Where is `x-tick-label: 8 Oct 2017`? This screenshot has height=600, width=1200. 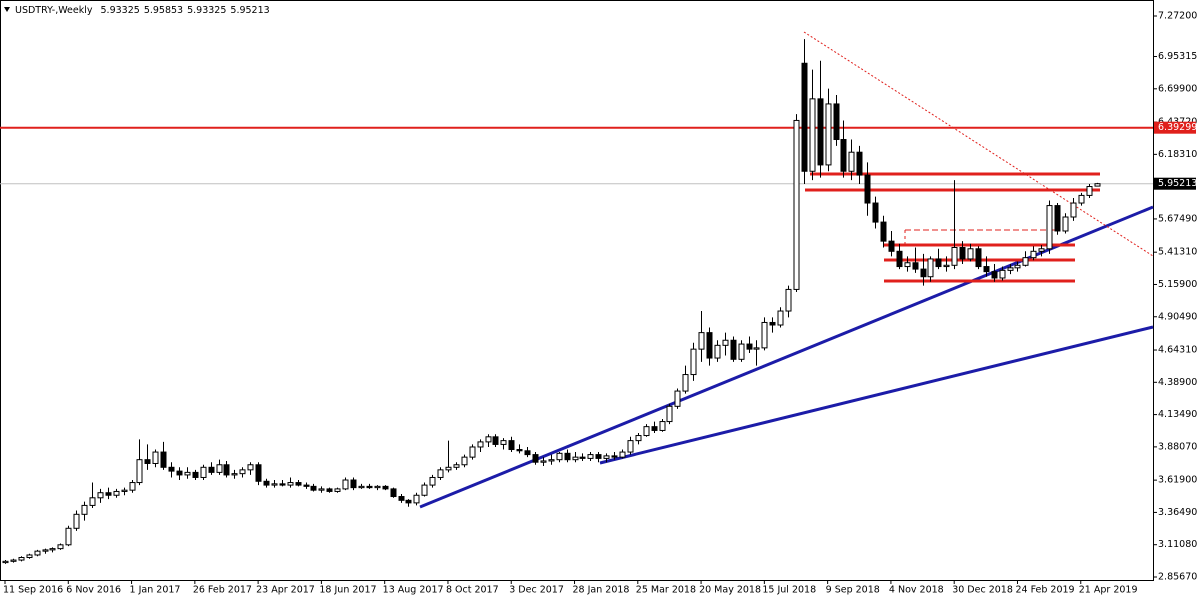
x-tick-label: 8 Oct 2017 is located at coordinates (472, 590).